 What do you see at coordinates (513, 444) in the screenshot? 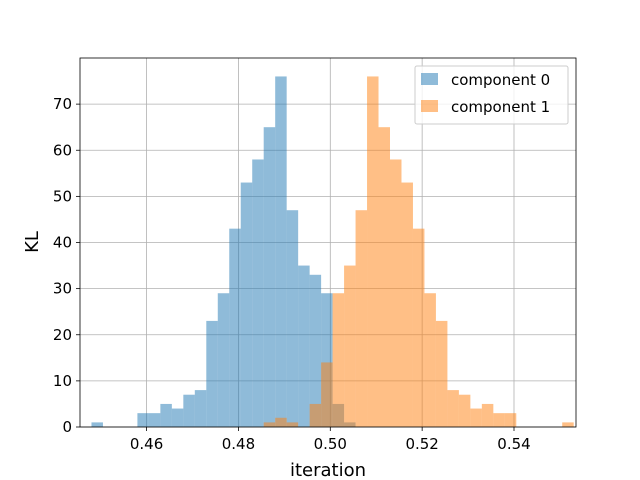
I see `x-tick-label-4: 0.54` at bounding box center [513, 444].